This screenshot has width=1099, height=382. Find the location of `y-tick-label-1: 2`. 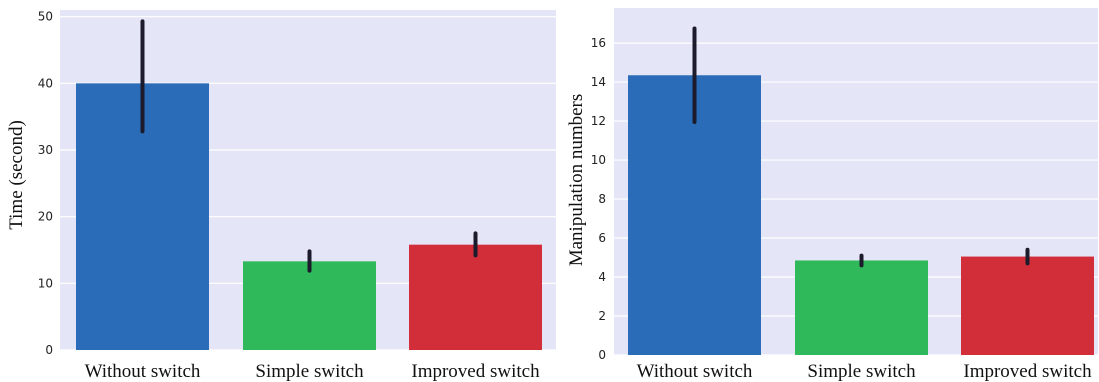

y-tick-label-1: 2 is located at coordinates (602, 316).